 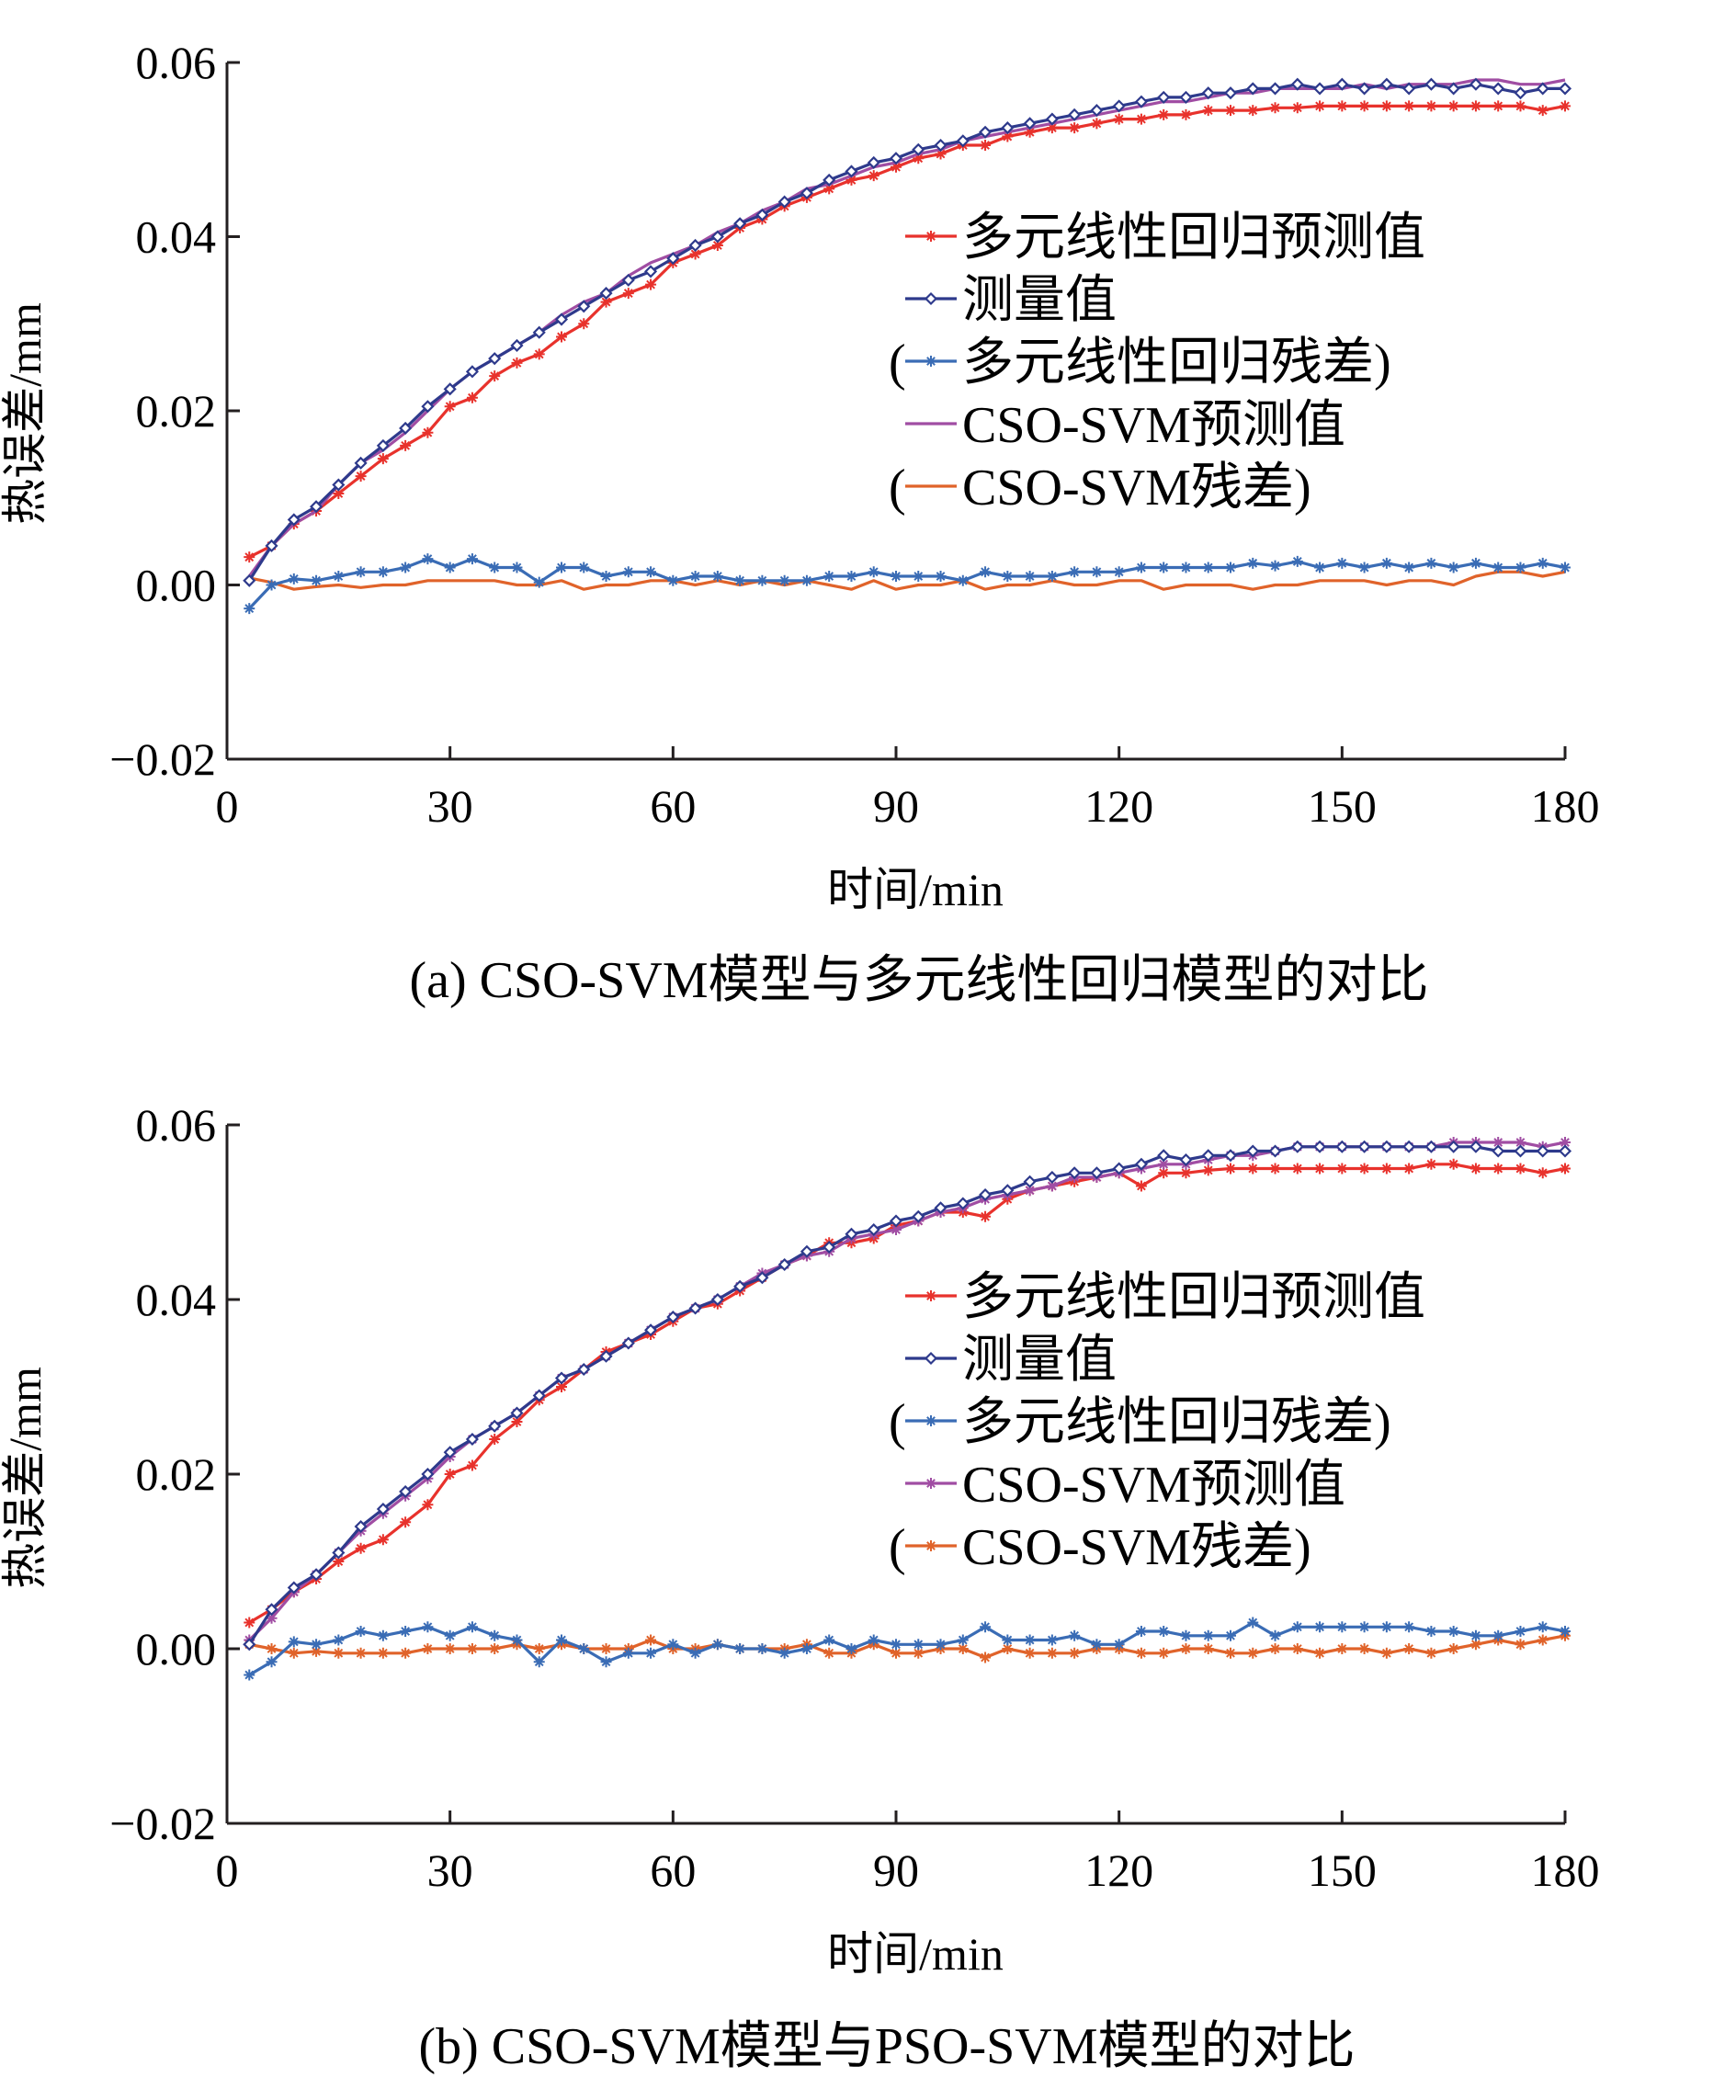 What do you see at coordinates (1565, 1870) in the screenshot?
I see `x-tick-label-b: 180` at bounding box center [1565, 1870].